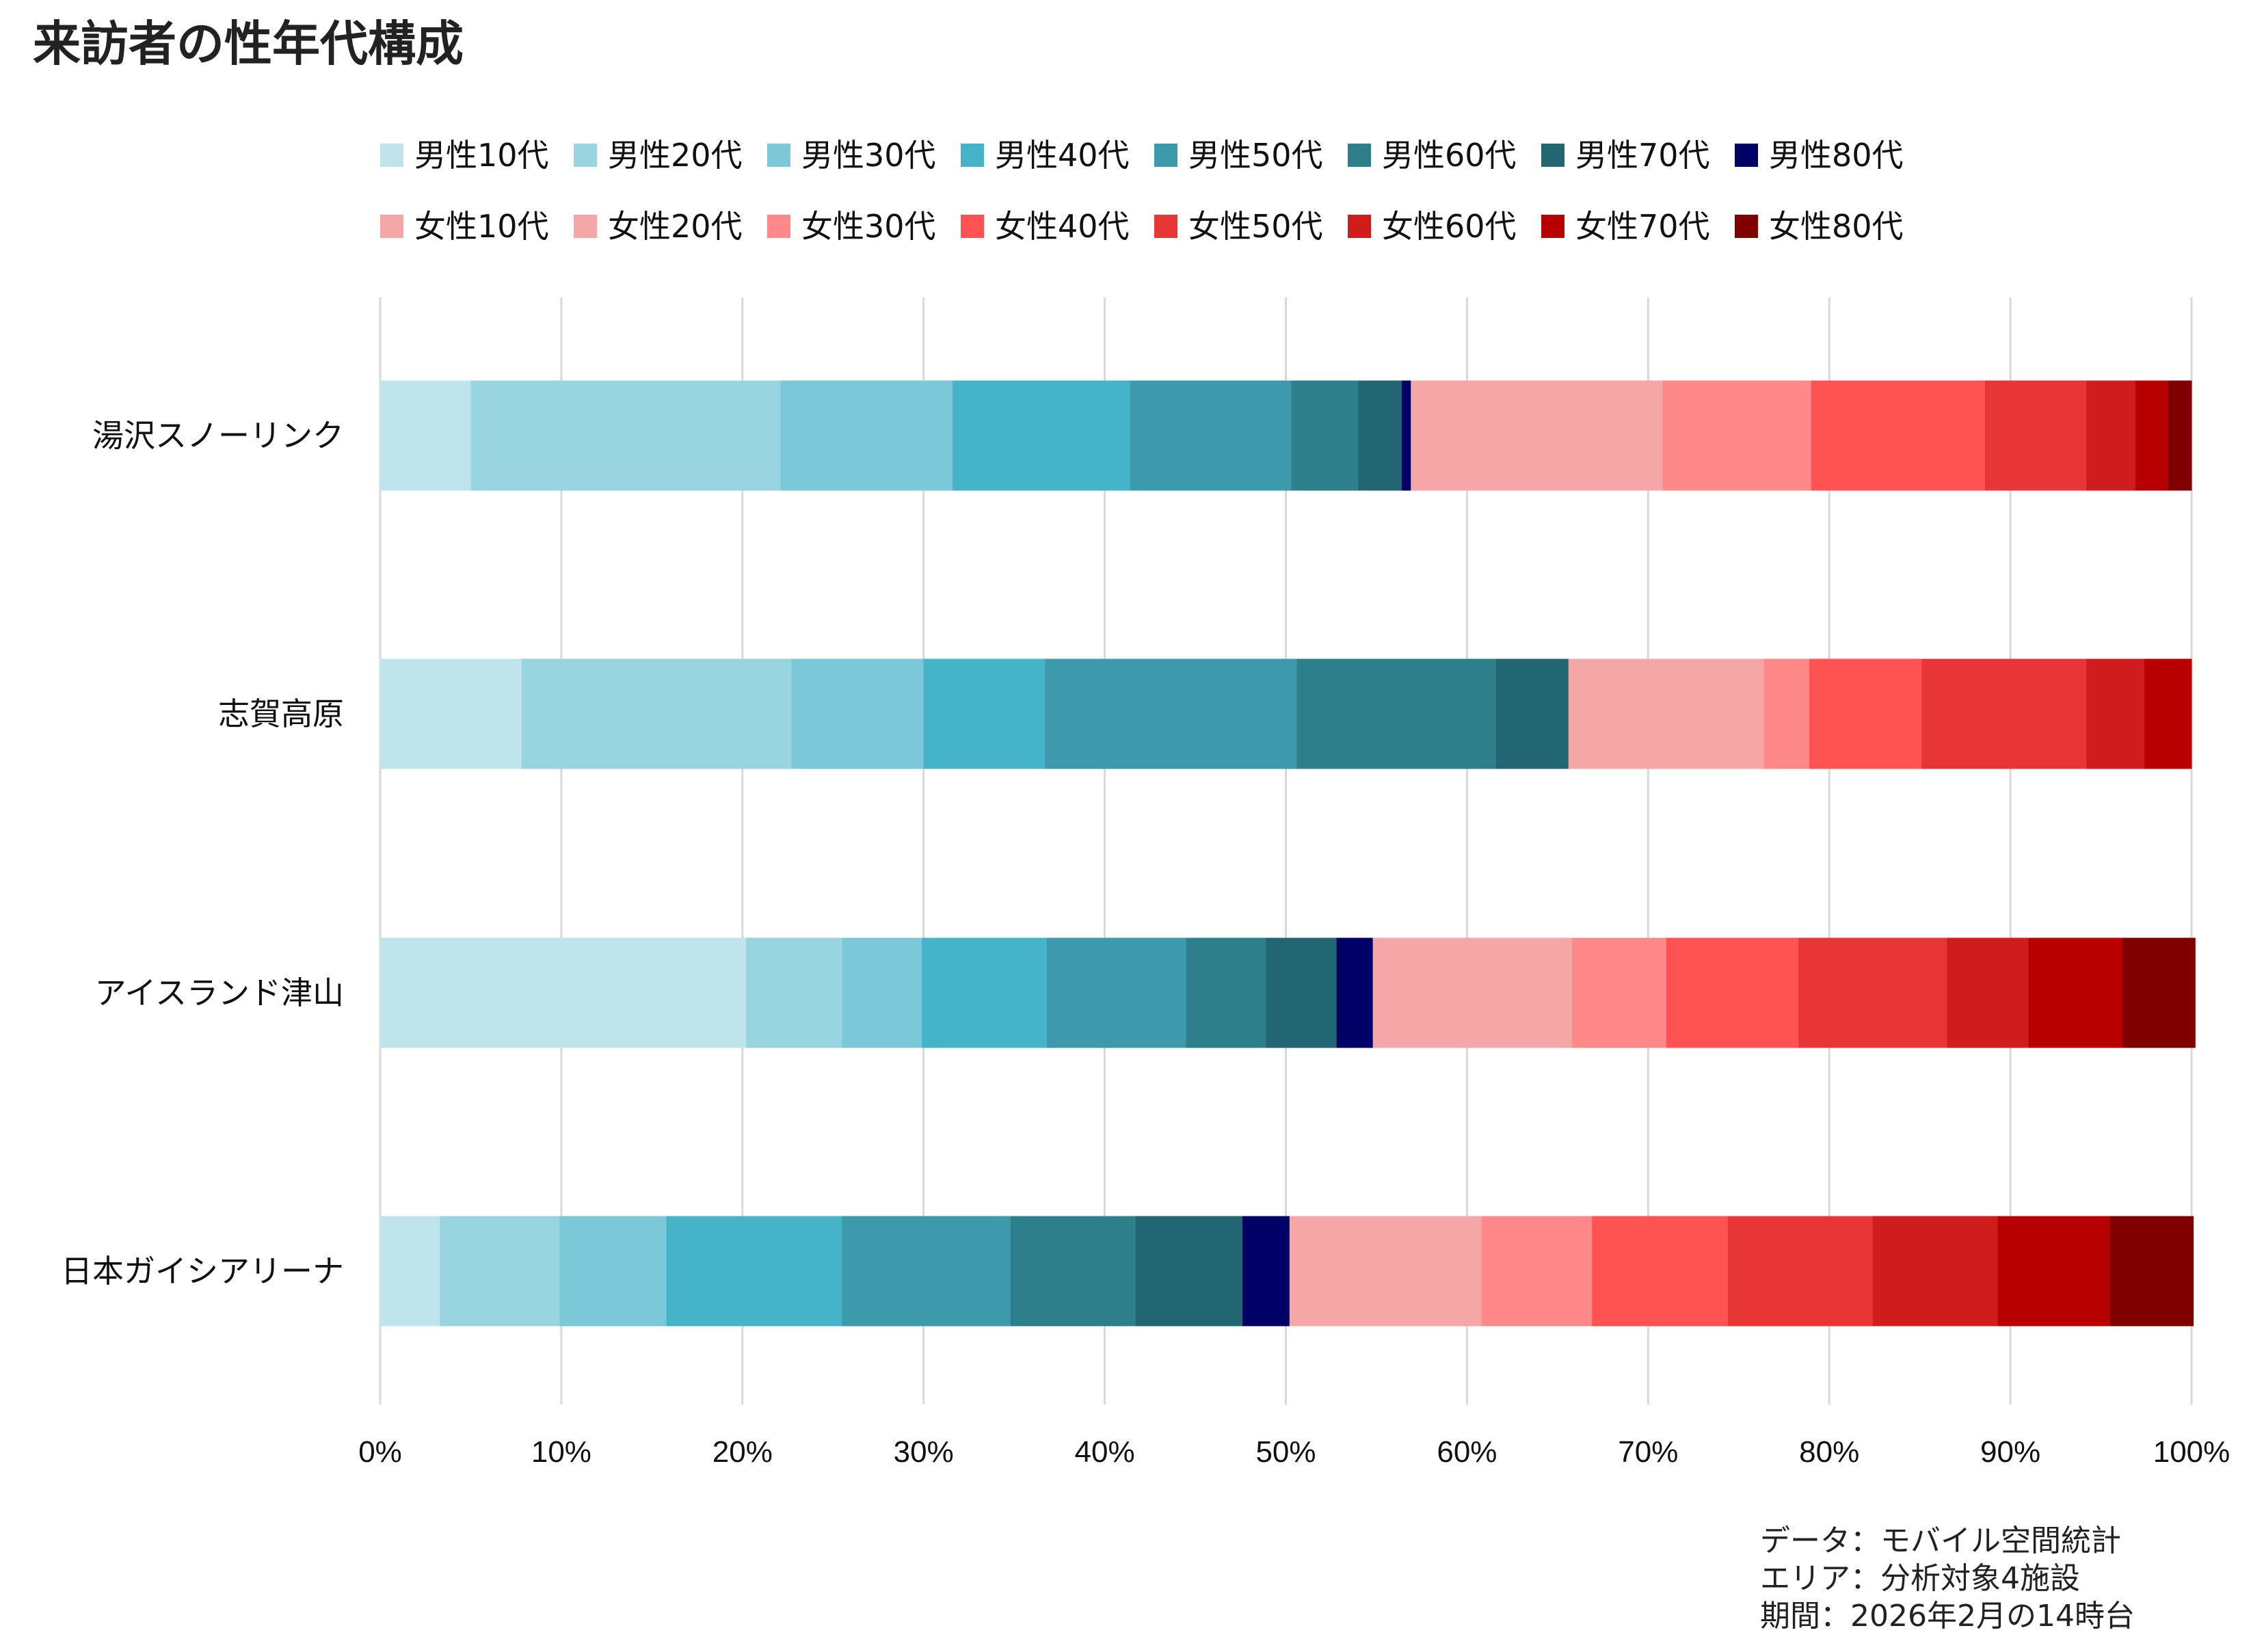 The height and width of the screenshot is (1652, 2264). What do you see at coordinates (1836, 155) in the screenshot?
I see `legend-label: 男性80代` at bounding box center [1836, 155].